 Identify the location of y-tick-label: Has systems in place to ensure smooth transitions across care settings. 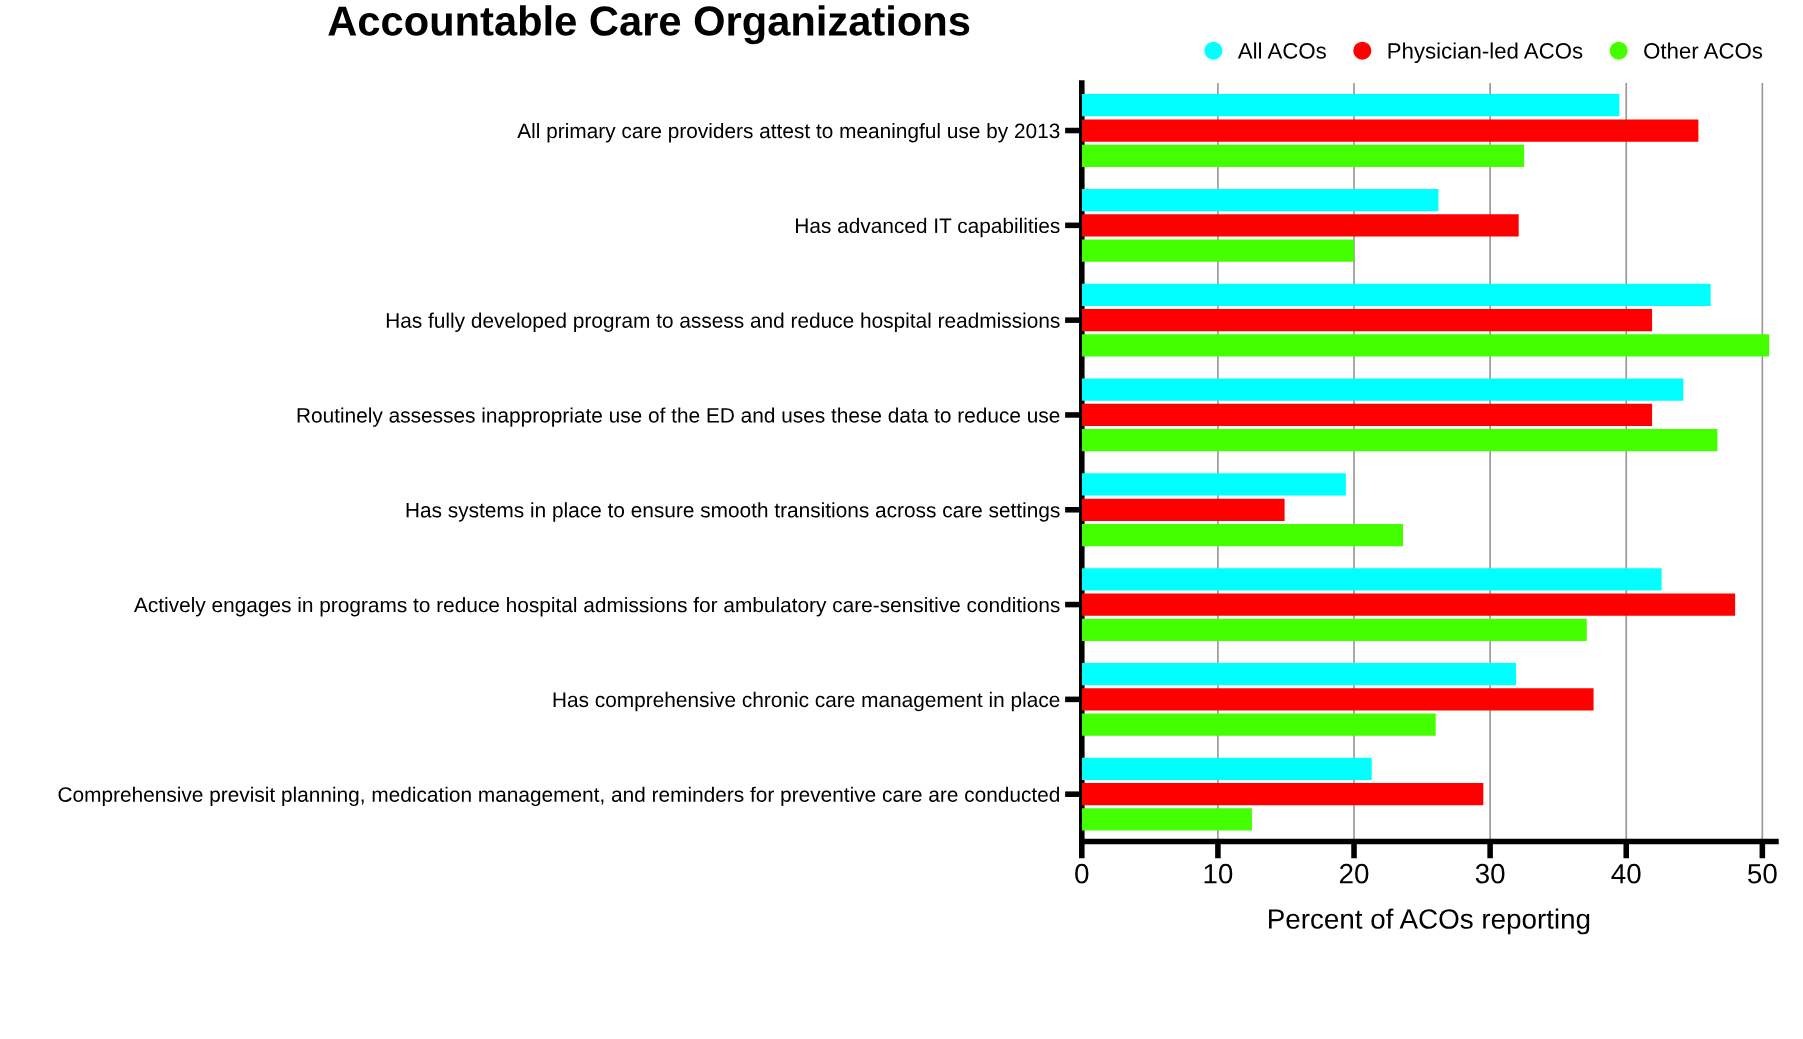
(733, 512).